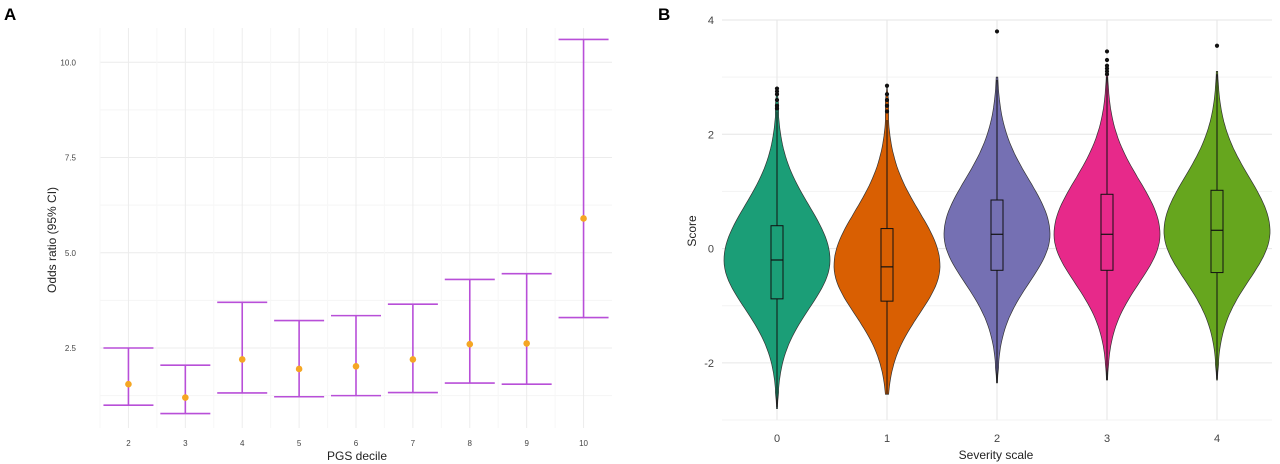 This screenshot has height=464, width=1280. I want to click on y-tick-label: 0, so click(711, 250).